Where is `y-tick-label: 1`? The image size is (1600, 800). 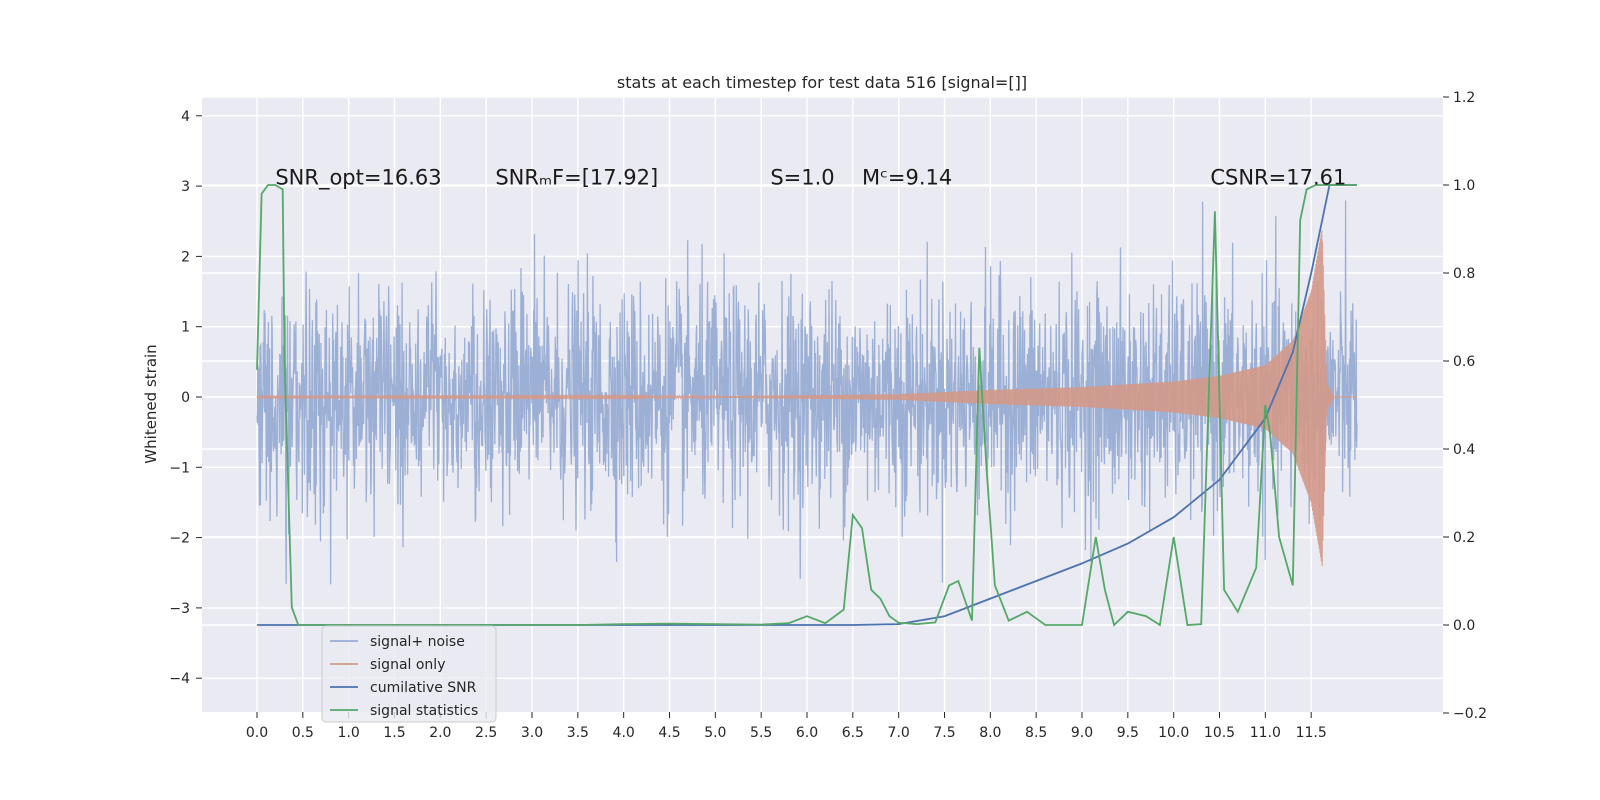
y-tick-label: 1 is located at coordinates (185, 328).